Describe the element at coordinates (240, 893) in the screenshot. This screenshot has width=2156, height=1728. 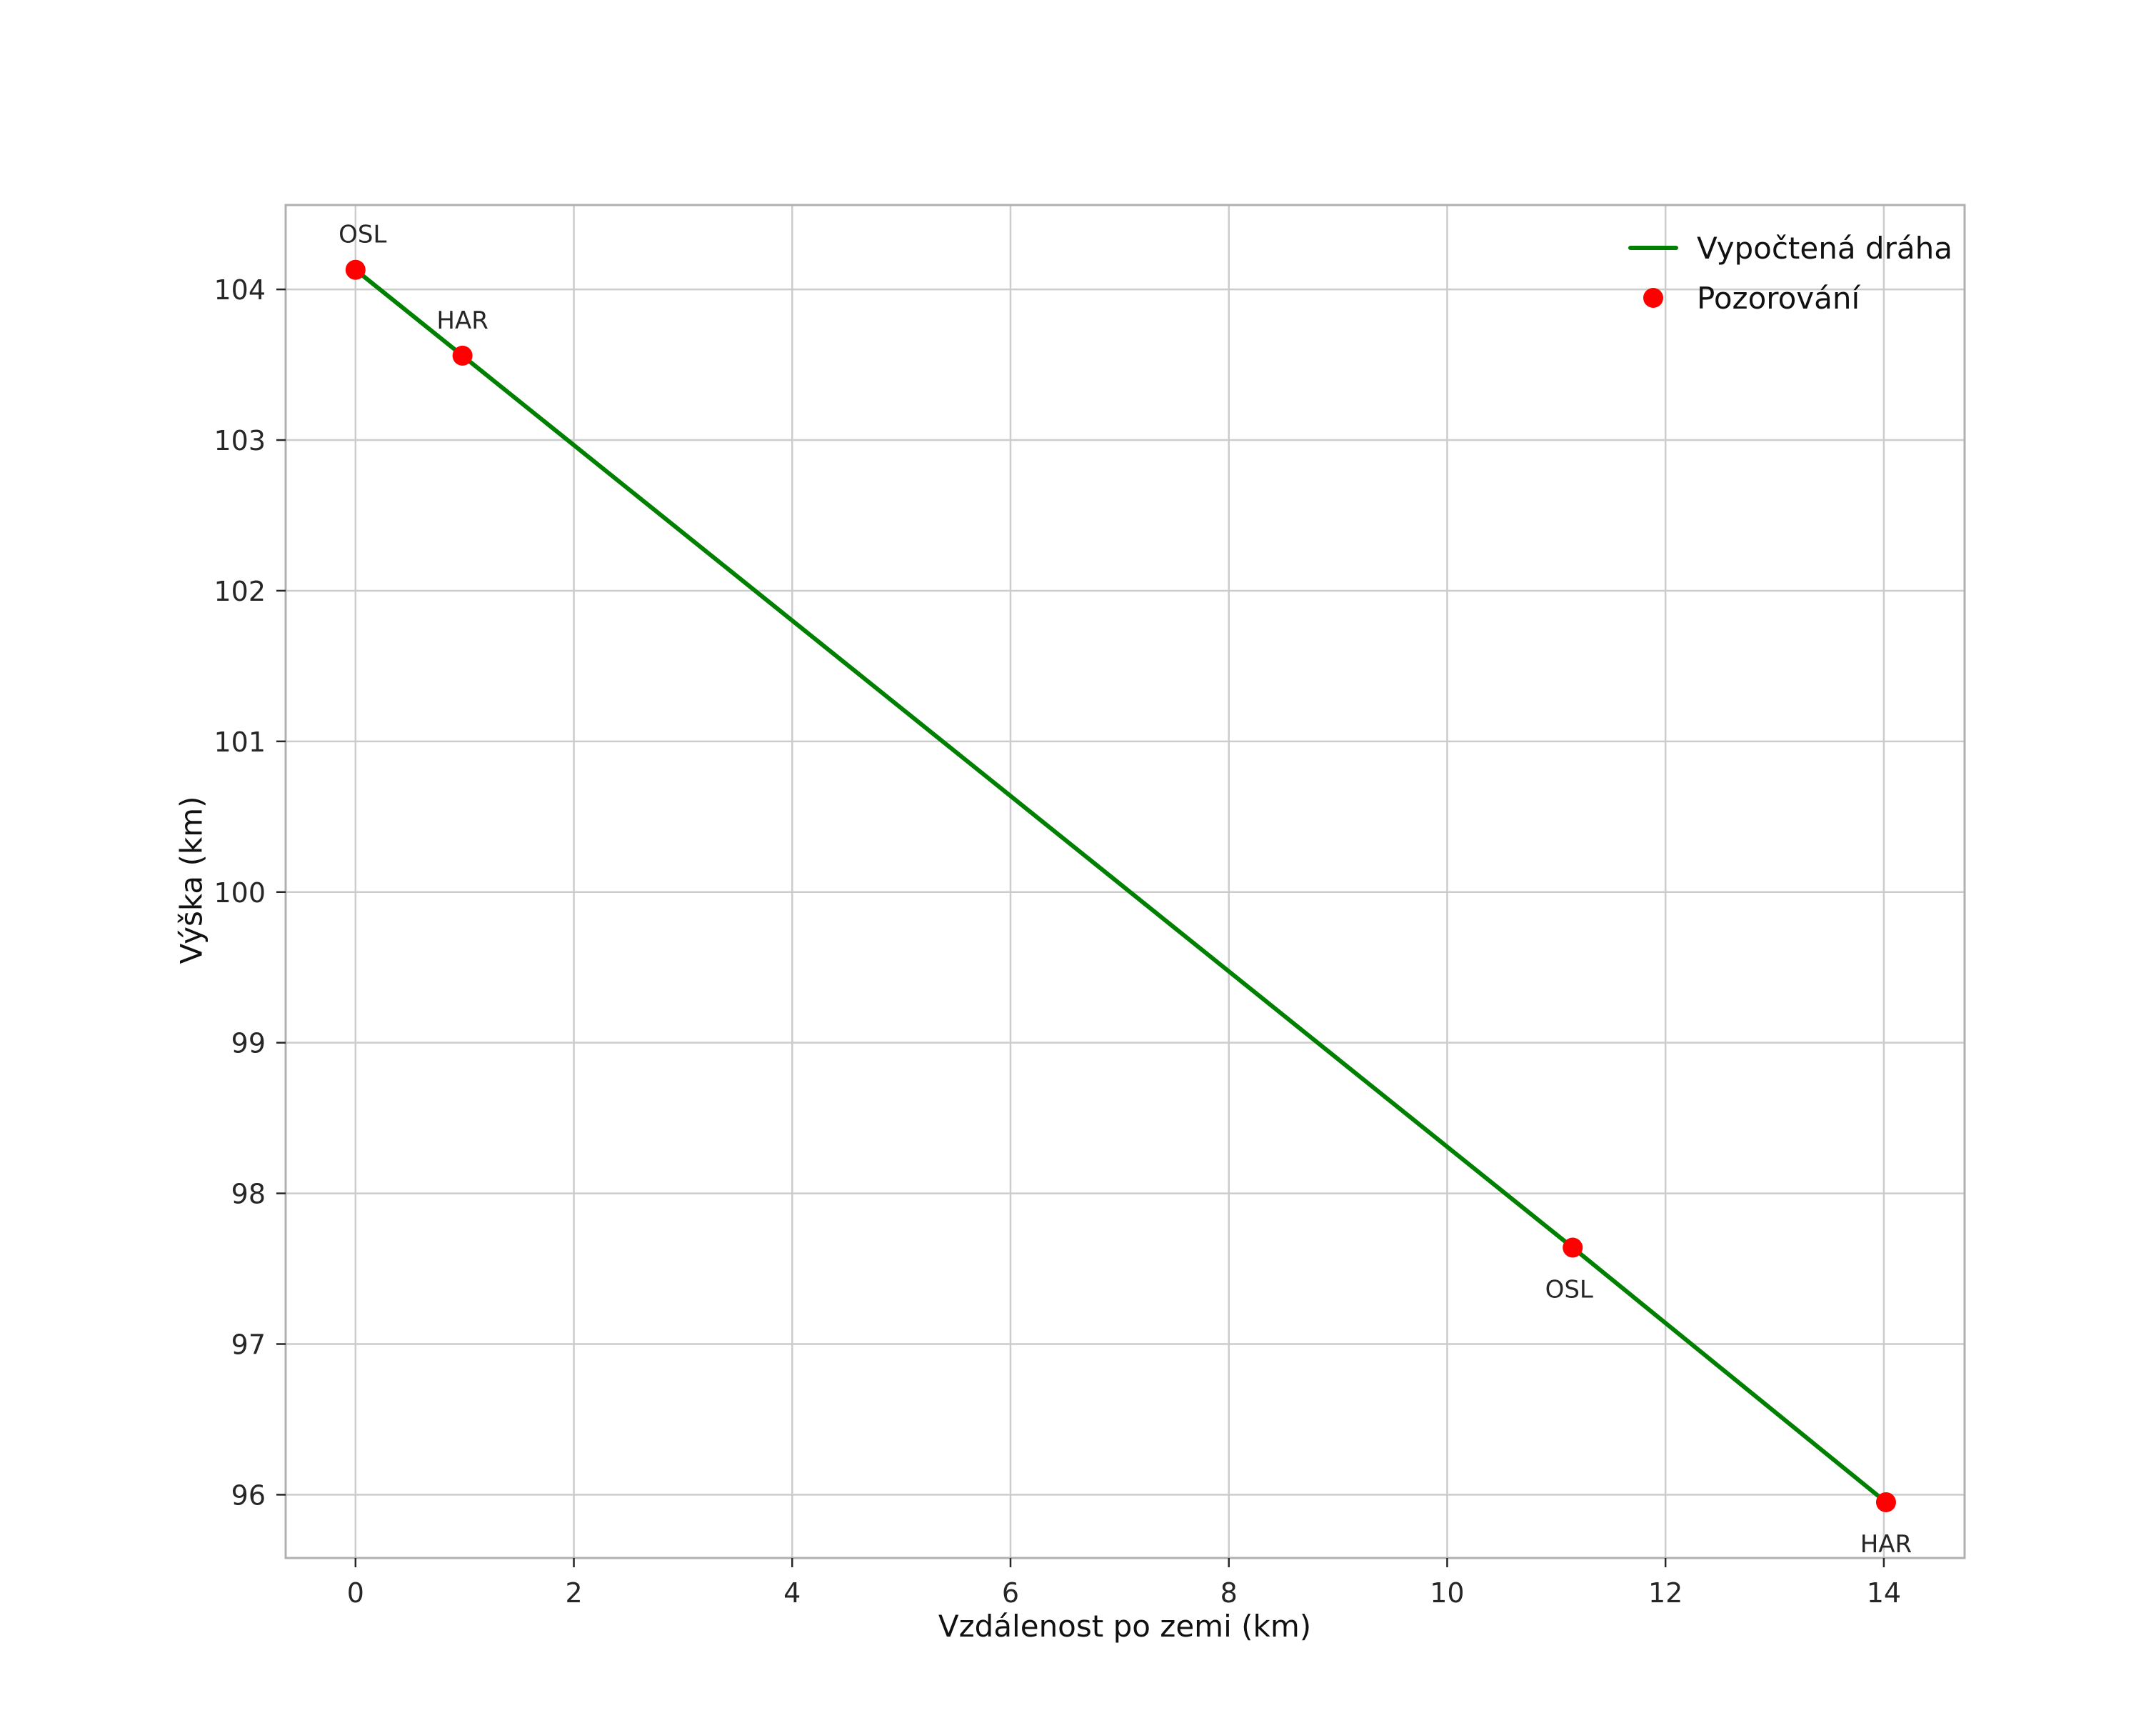
I see `y-tick-label: 100` at that location.